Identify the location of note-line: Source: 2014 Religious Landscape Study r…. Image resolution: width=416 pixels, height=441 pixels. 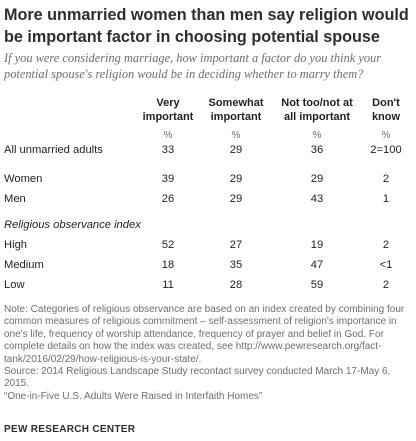
(197, 372).